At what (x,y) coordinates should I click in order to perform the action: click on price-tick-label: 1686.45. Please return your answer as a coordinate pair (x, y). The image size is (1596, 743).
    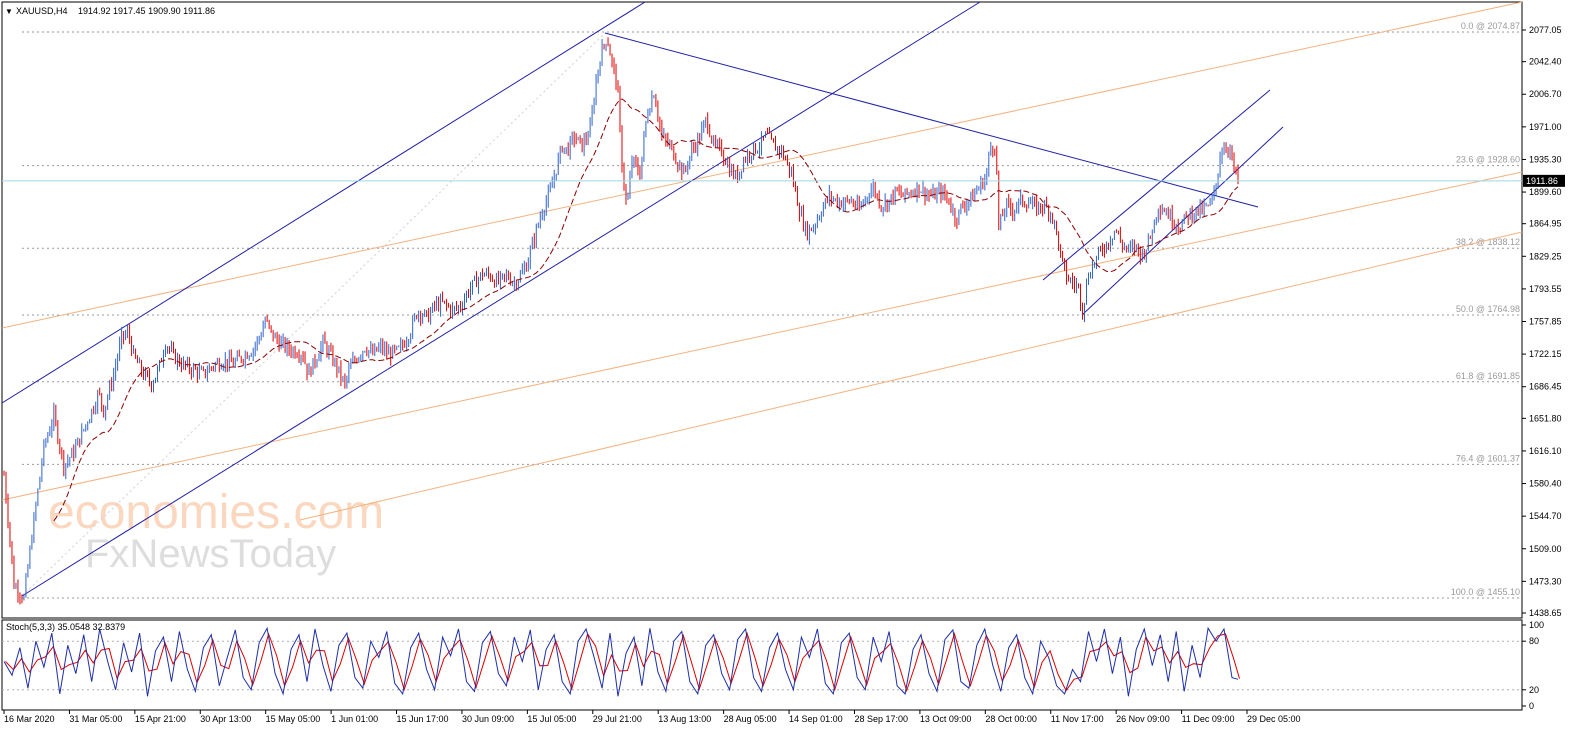
    Looking at the image, I should click on (1545, 387).